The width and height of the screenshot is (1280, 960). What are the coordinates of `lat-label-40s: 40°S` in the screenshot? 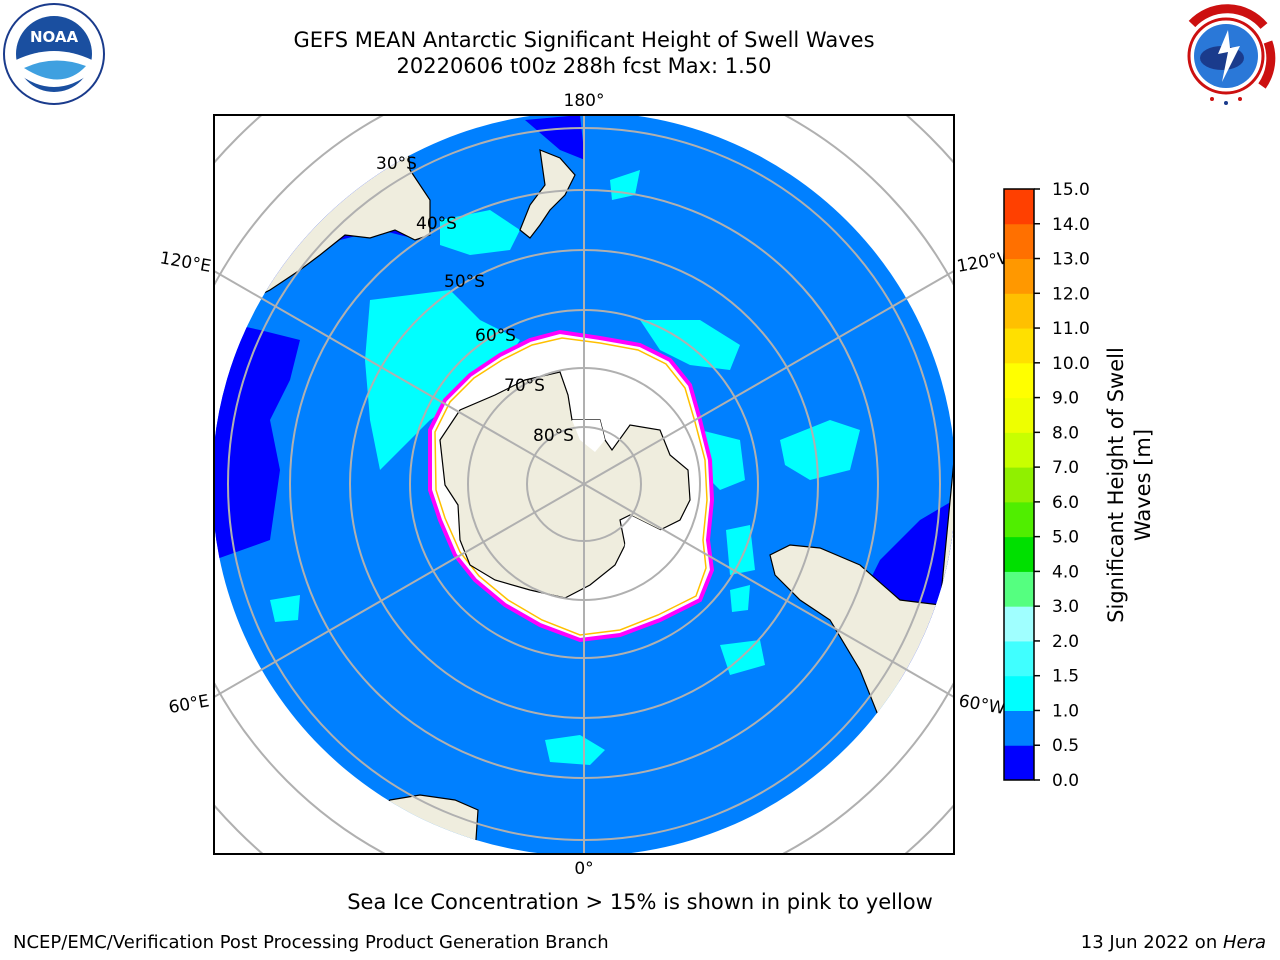 It's located at (436, 224).